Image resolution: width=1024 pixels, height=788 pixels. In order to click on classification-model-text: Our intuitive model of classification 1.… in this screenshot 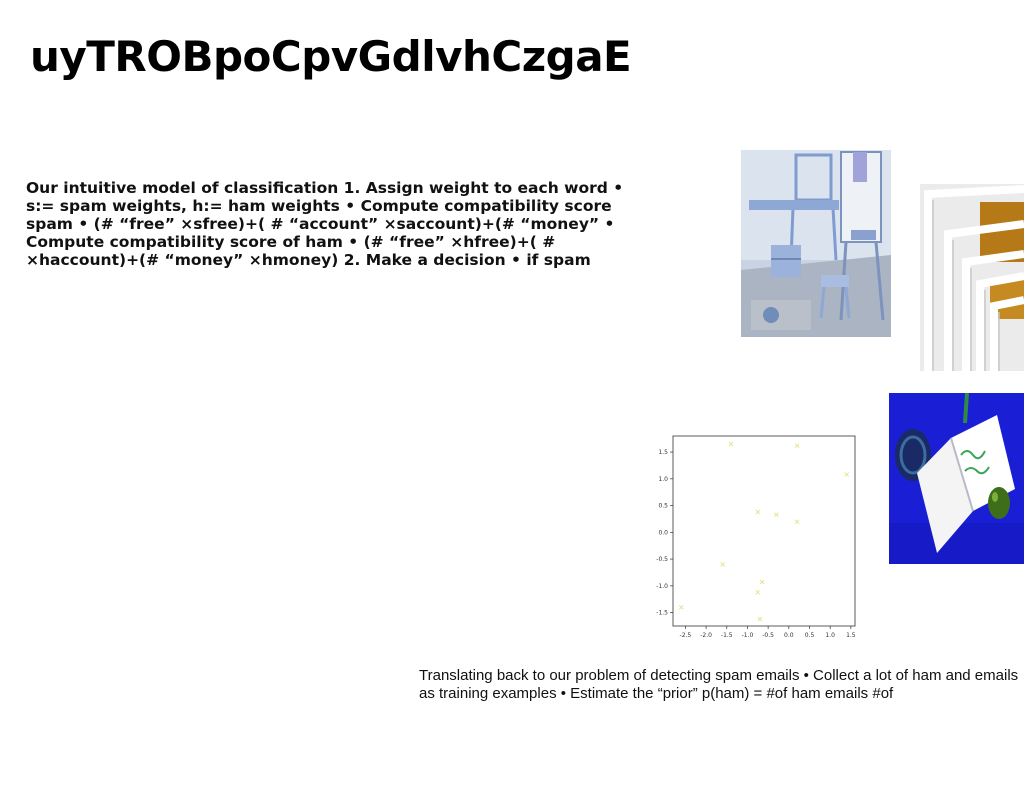, I will do `click(325, 224)`.